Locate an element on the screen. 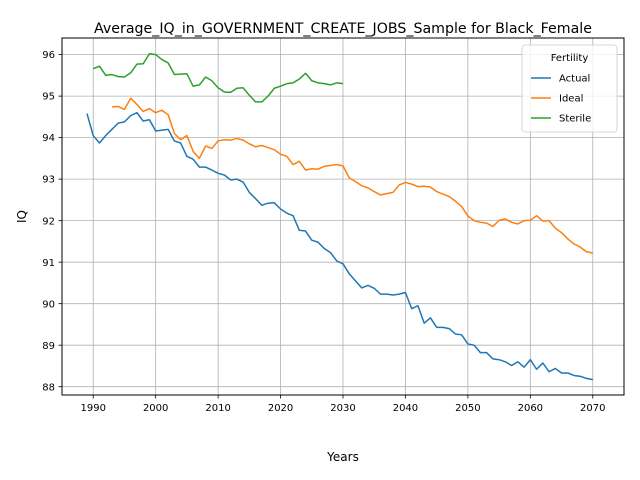 Image resolution: width=640 pixels, height=480 pixels. x-tick-label: 2040 is located at coordinates (405, 408).